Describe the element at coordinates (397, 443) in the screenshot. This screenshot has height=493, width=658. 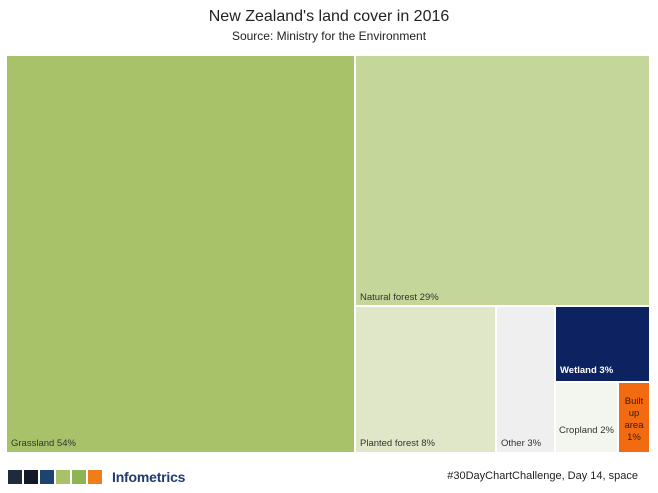
I see `treemap-label-planted-forest: Planted forest 8%` at that location.